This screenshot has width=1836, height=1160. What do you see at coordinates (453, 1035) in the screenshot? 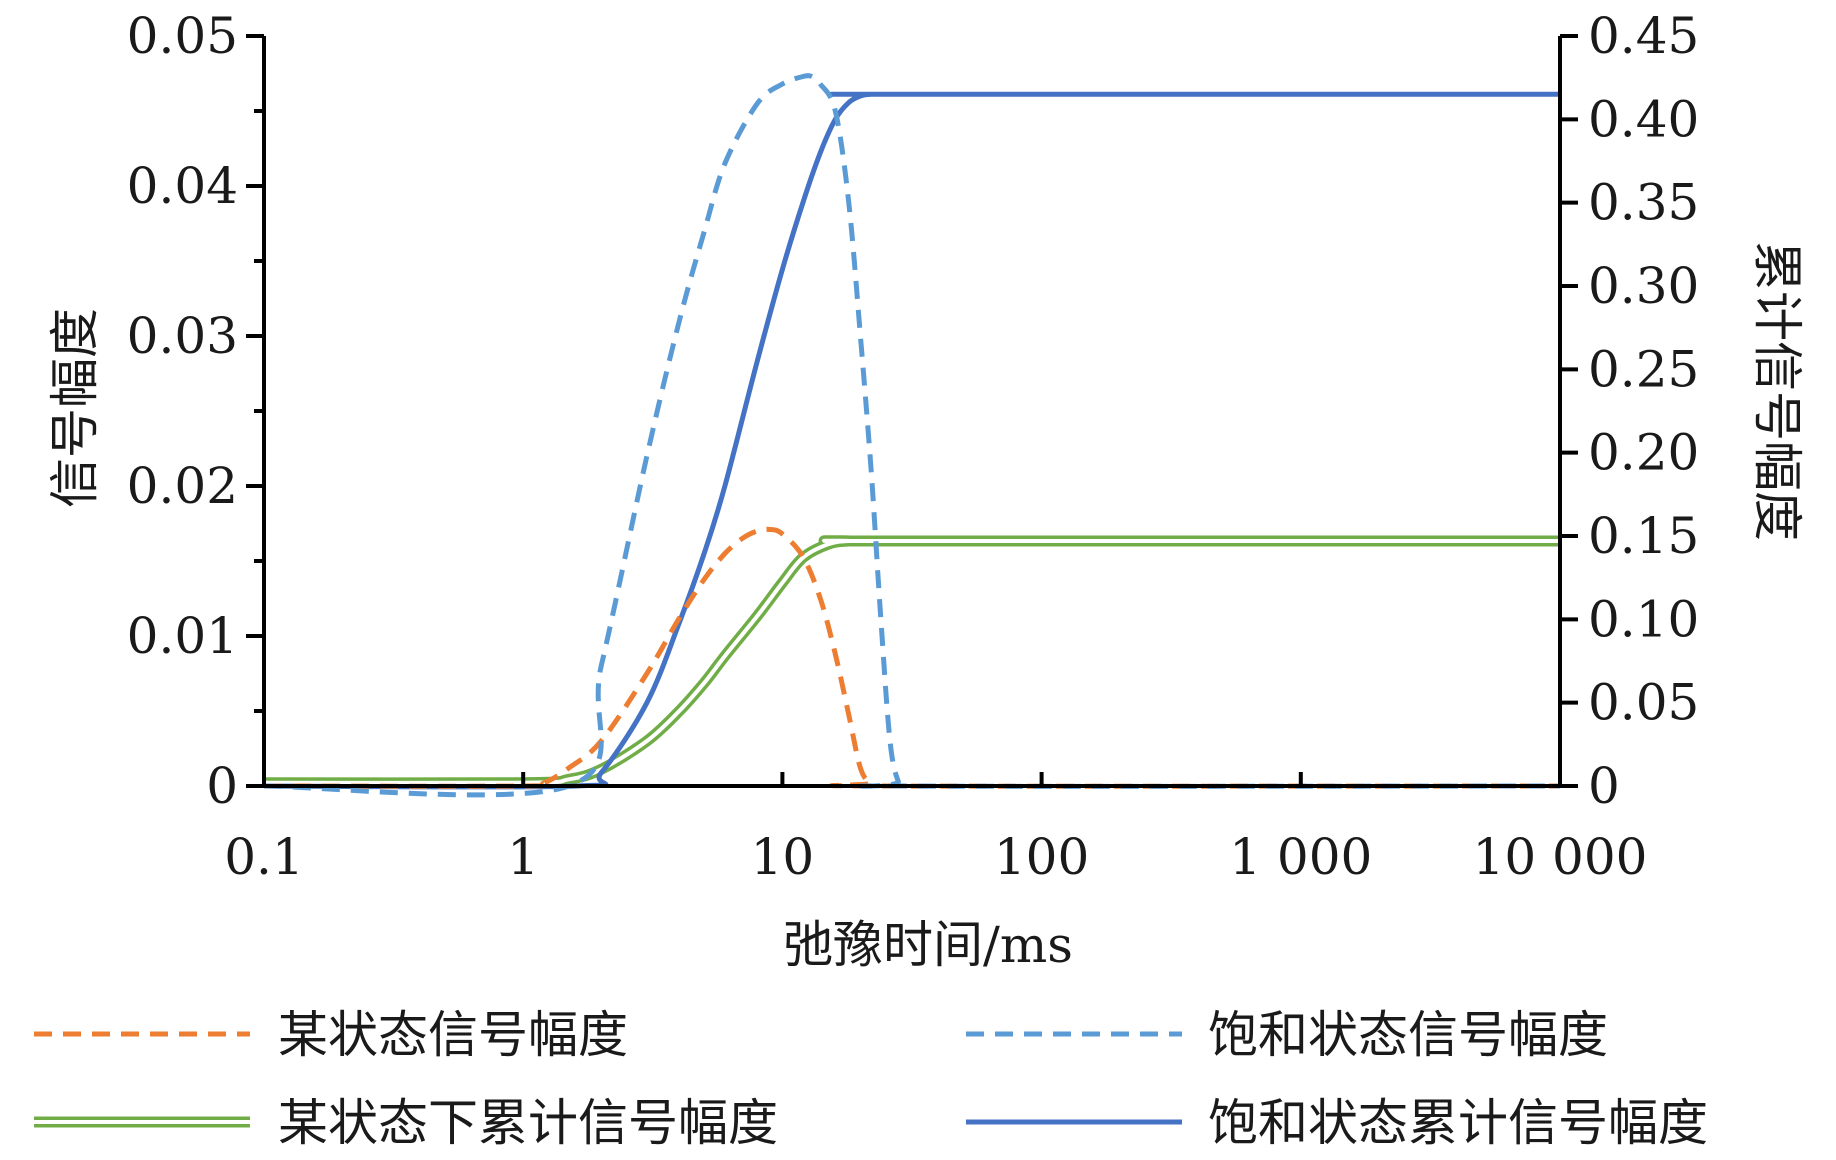
I see `legend-label-state-signal: 某状态信号幅度` at bounding box center [453, 1035].